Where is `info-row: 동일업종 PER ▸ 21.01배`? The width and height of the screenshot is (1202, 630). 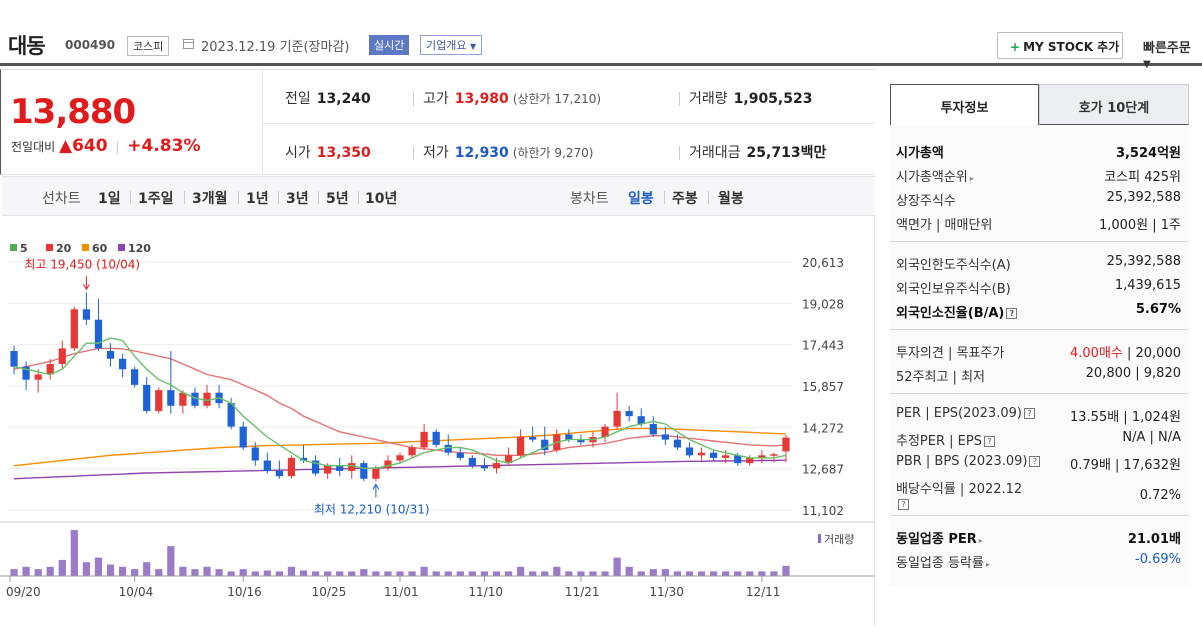
info-row: 동일업종 PER ▸ 21.01배 is located at coordinates (1039, 537).